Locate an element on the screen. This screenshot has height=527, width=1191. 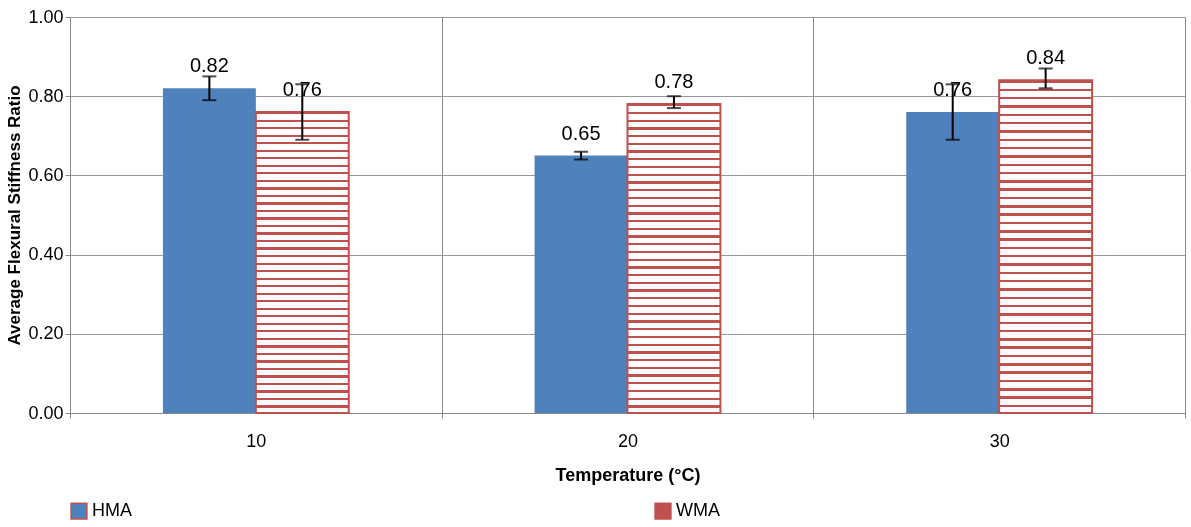
x-tick-label: 30 is located at coordinates (999, 440).